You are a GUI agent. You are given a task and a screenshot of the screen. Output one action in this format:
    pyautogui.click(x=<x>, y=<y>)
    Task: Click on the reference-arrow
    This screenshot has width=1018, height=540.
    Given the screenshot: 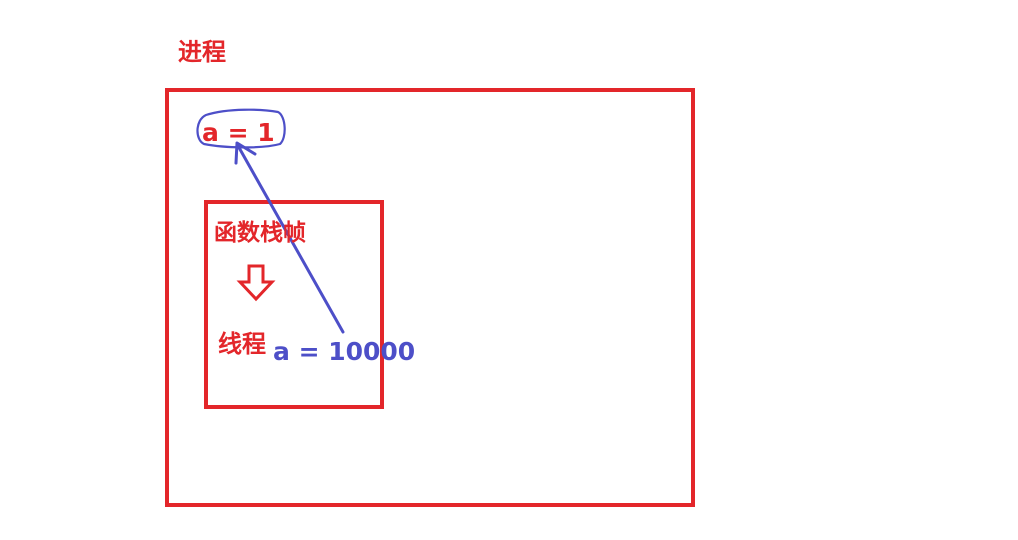 What is the action you would take?
    pyautogui.click(x=290, y=238)
    